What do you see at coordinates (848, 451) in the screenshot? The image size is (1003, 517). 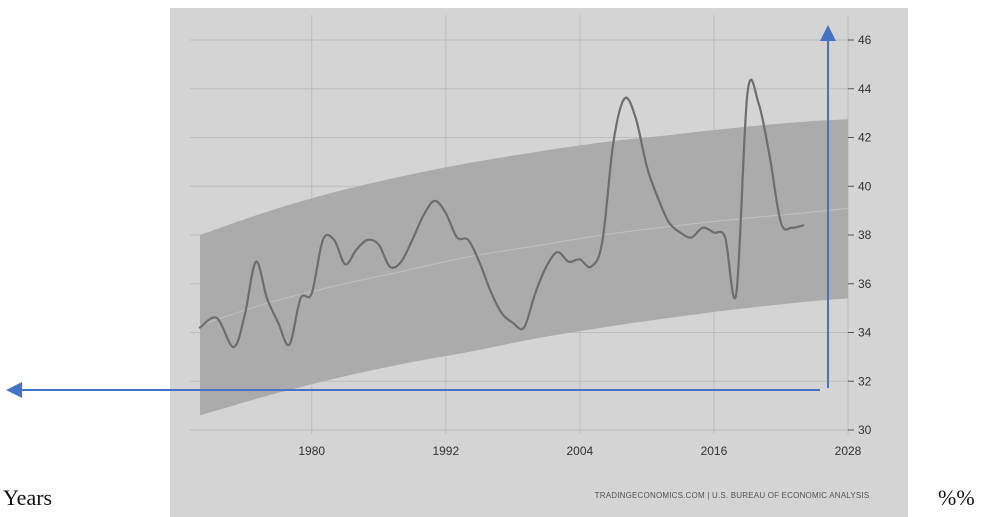 I see `x-tick-label: 2028` at bounding box center [848, 451].